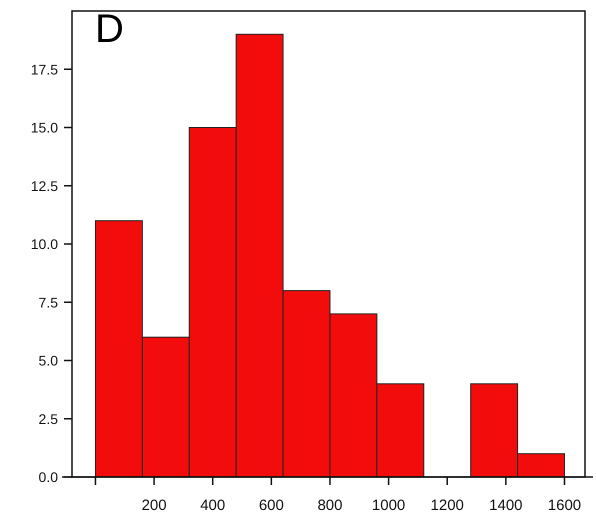 This screenshot has height=513, width=596. Describe the element at coordinates (447, 505) in the screenshot. I see `x-tick-label: 1200` at that location.